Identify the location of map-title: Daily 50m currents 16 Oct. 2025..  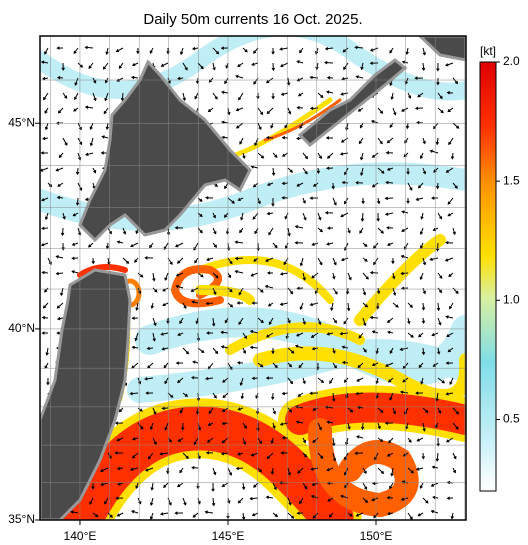
(252, 19).